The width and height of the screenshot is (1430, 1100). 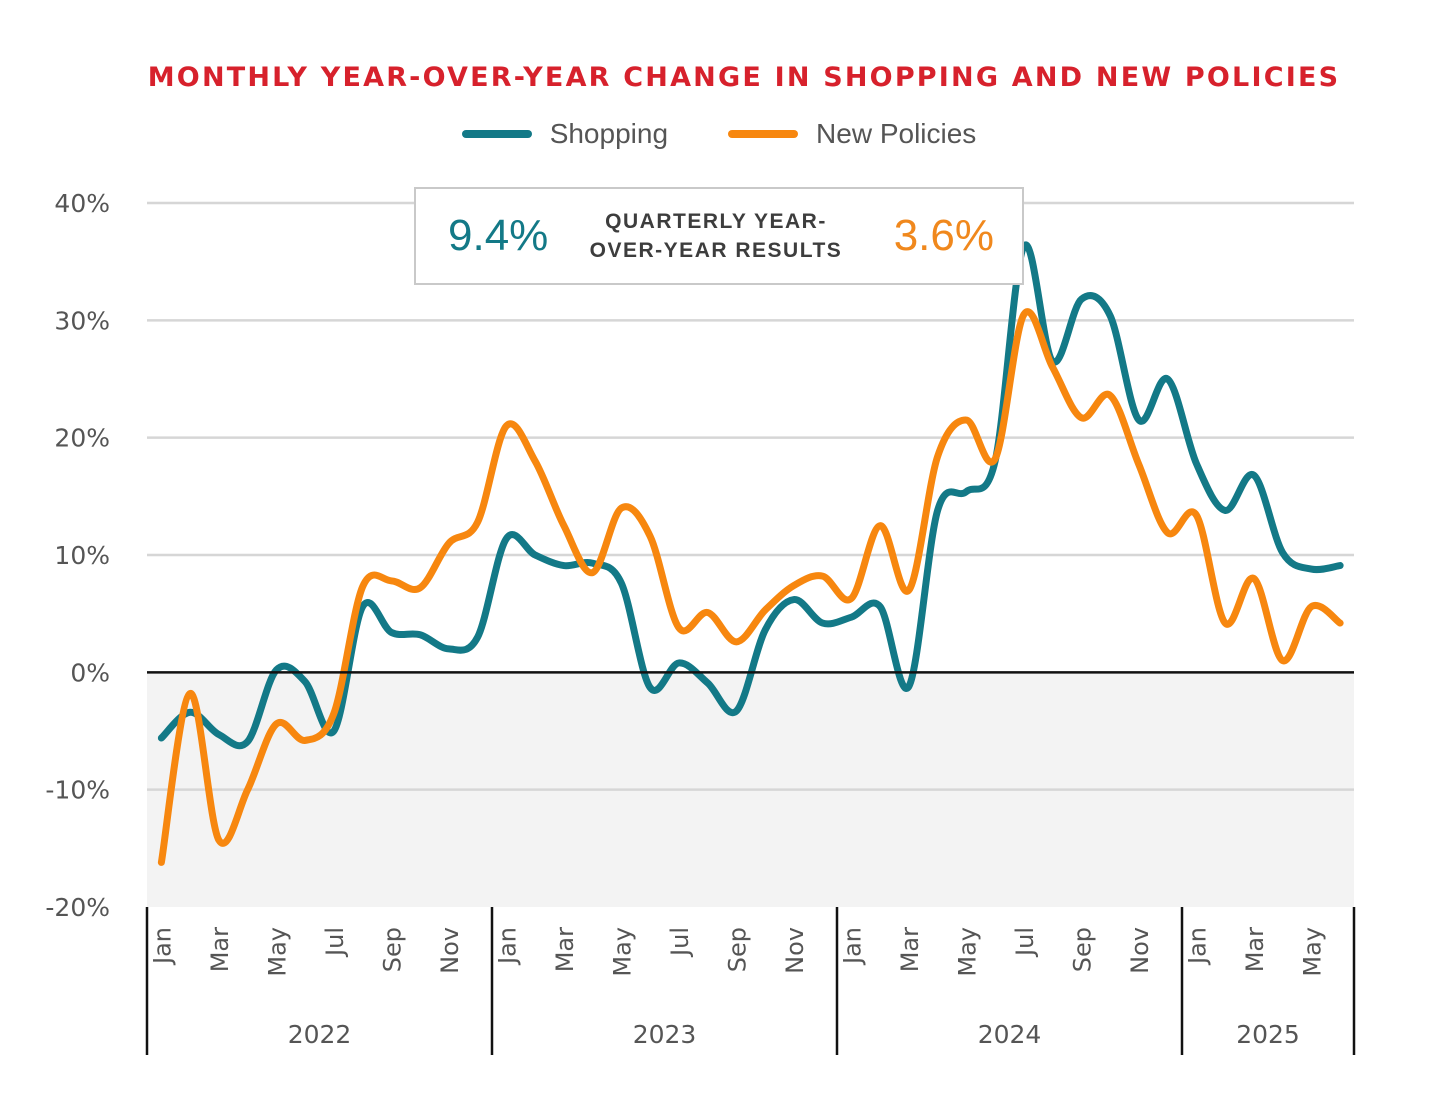 What do you see at coordinates (82, 555) in the screenshot?
I see `y-tick-label: 10%` at bounding box center [82, 555].